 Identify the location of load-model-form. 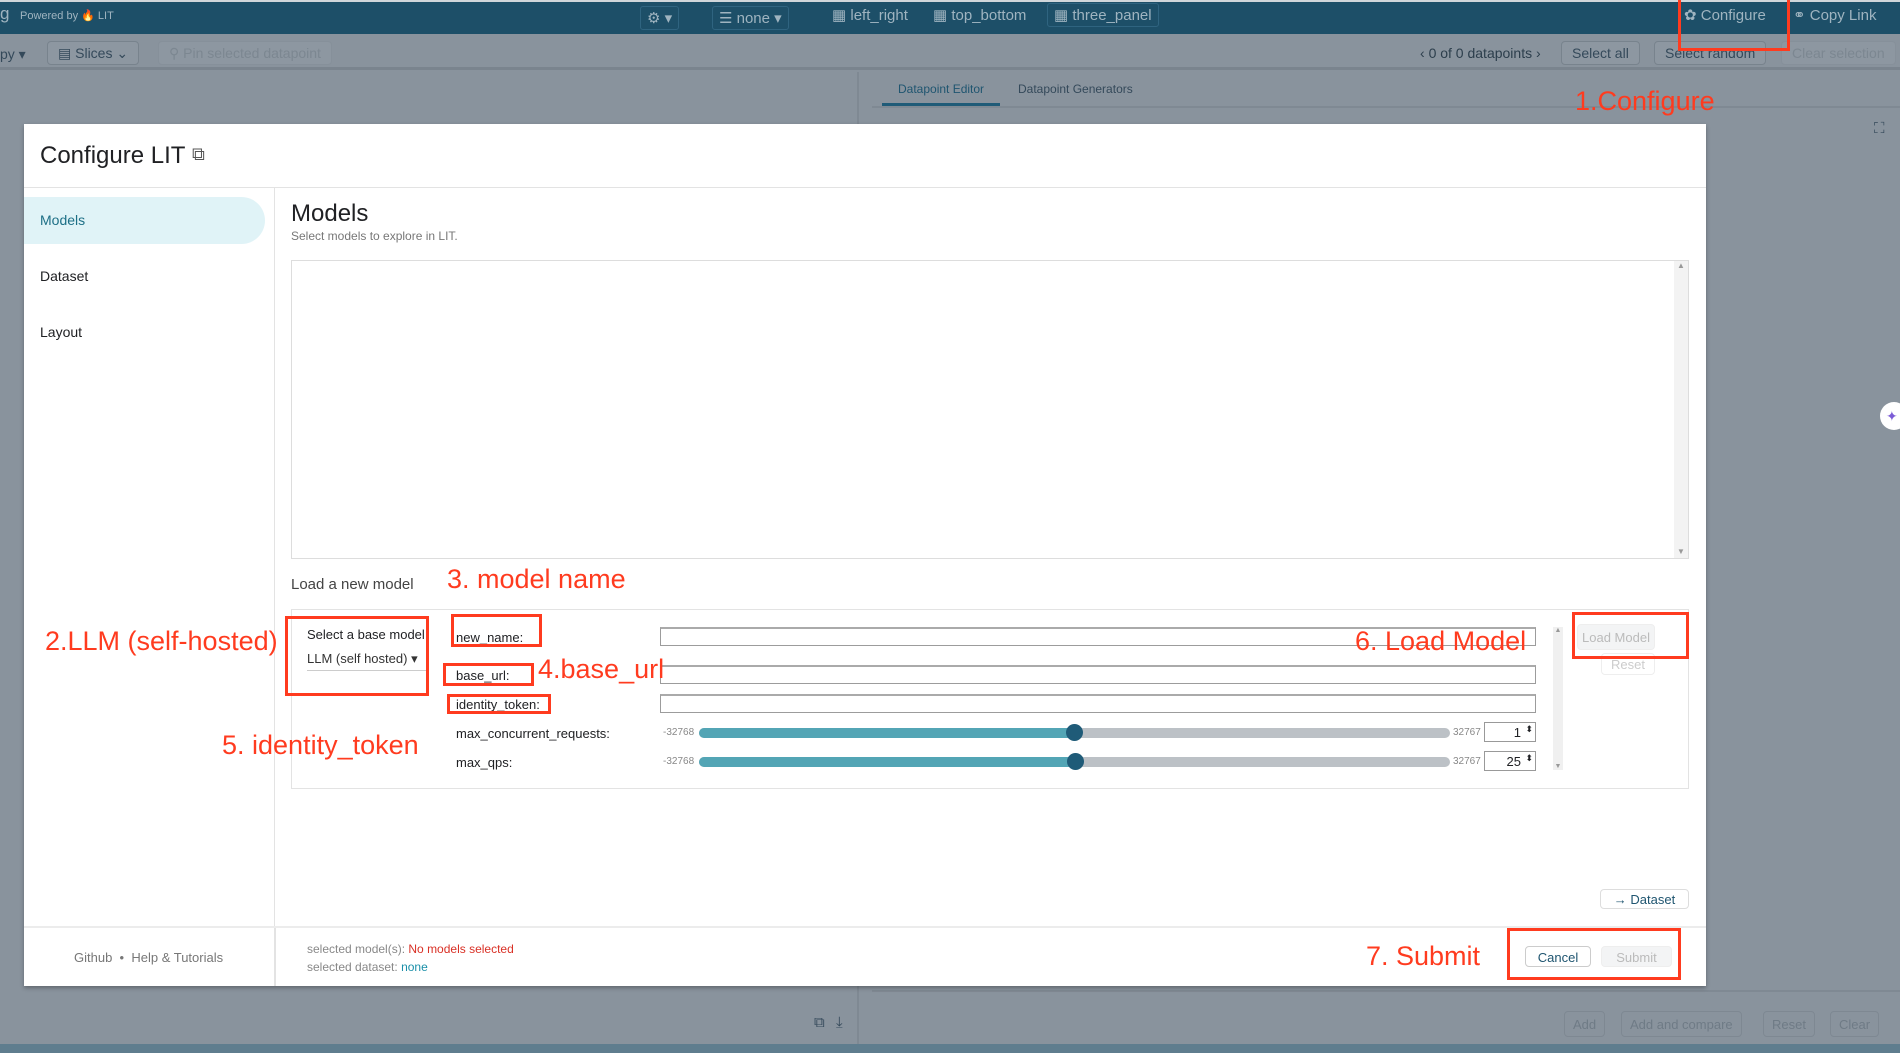
(990, 699).